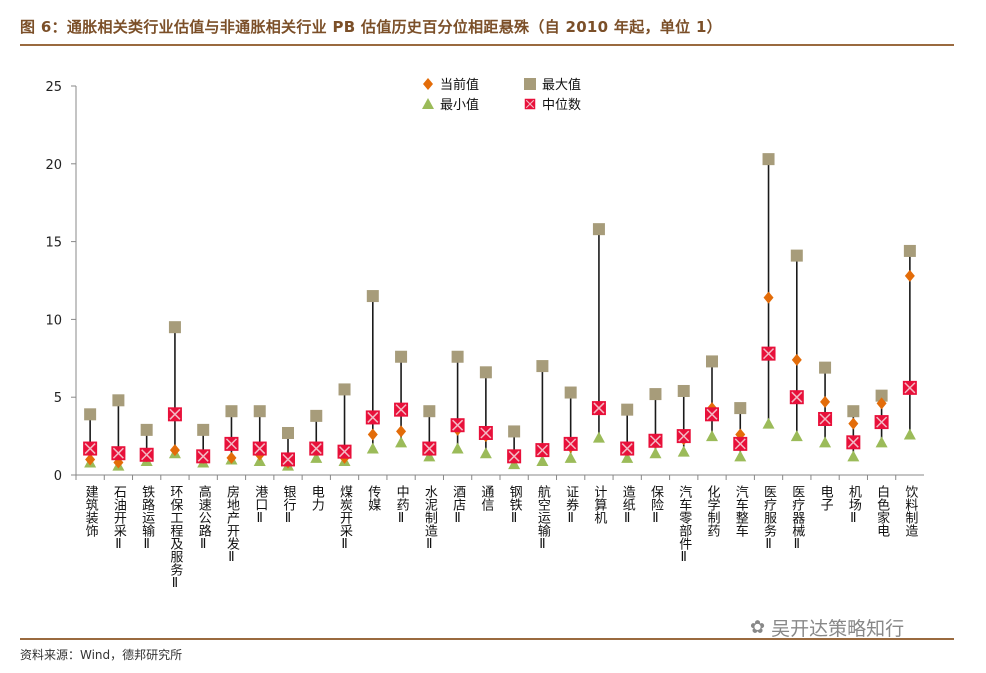 This screenshot has width=986, height=673. Describe the element at coordinates (289, 505) in the screenshot. I see `category-label: 银行Ⅱ` at that location.